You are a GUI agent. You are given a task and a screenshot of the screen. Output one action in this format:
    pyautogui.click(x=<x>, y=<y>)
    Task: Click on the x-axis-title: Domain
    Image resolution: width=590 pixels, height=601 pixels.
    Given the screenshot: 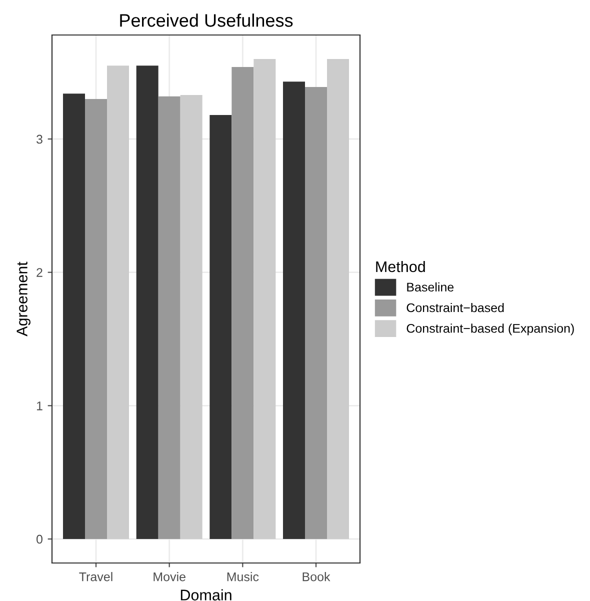 What is the action you would take?
    pyautogui.click(x=206, y=594)
    